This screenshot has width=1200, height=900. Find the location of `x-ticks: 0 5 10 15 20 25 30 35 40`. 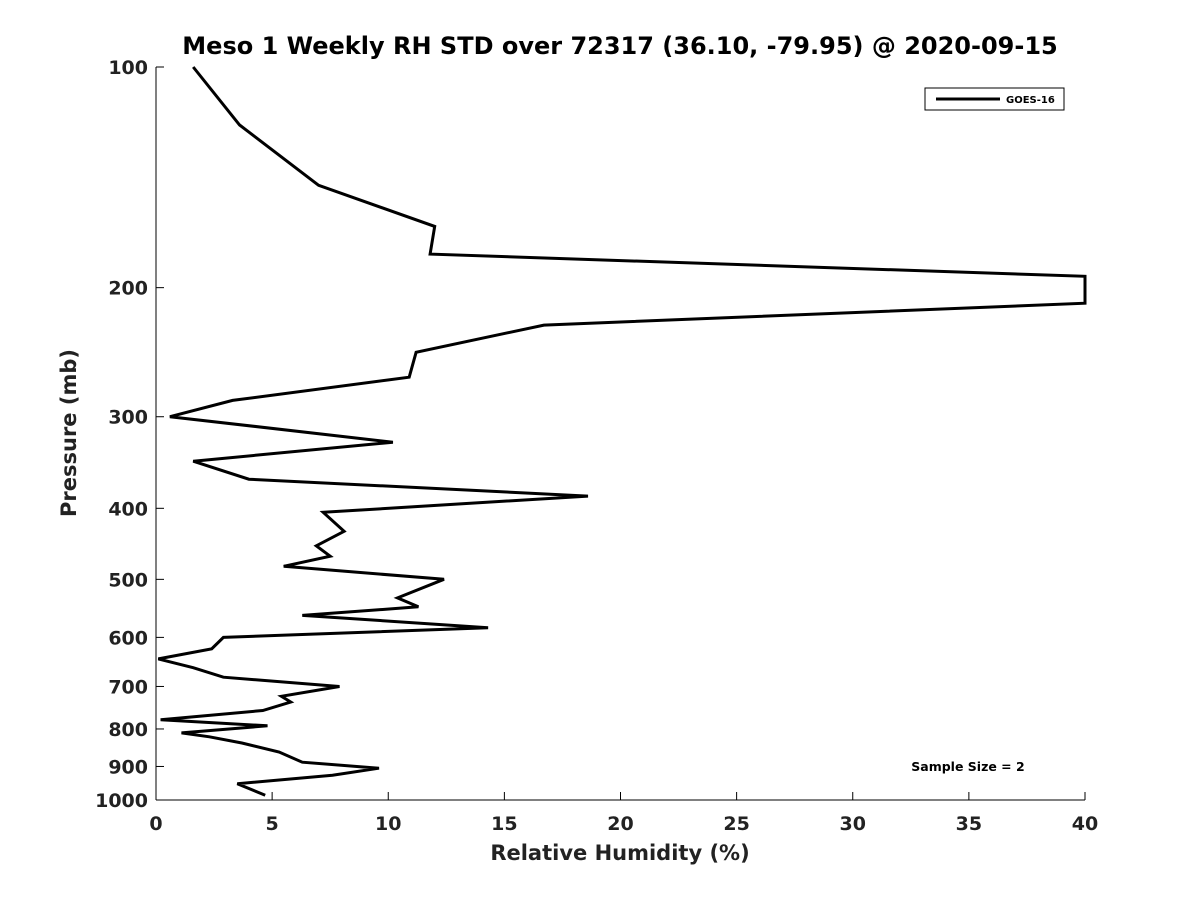

x-ticks: 0 5 10 15 20 25 30 35 40 is located at coordinates (623, 813).